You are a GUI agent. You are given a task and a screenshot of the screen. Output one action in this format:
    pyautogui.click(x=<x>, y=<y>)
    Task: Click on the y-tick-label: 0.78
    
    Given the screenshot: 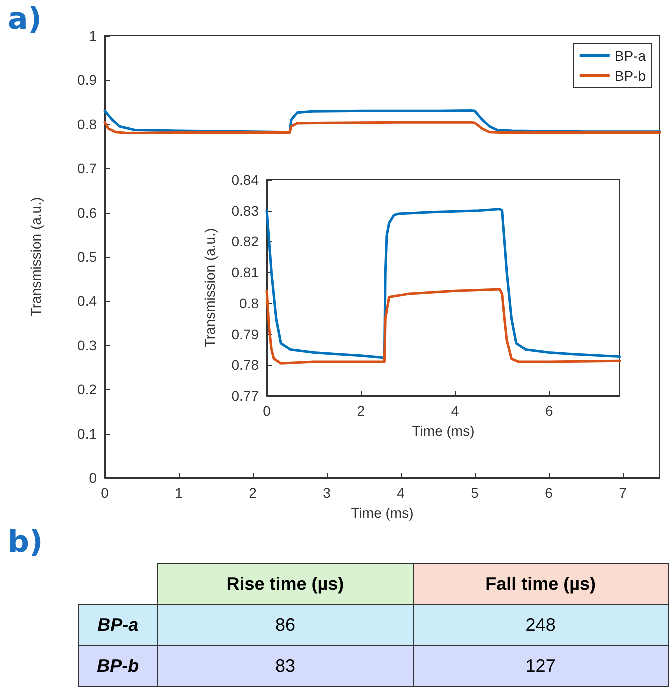 What is the action you would take?
    pyautogui.click(x=246, y=365)
    